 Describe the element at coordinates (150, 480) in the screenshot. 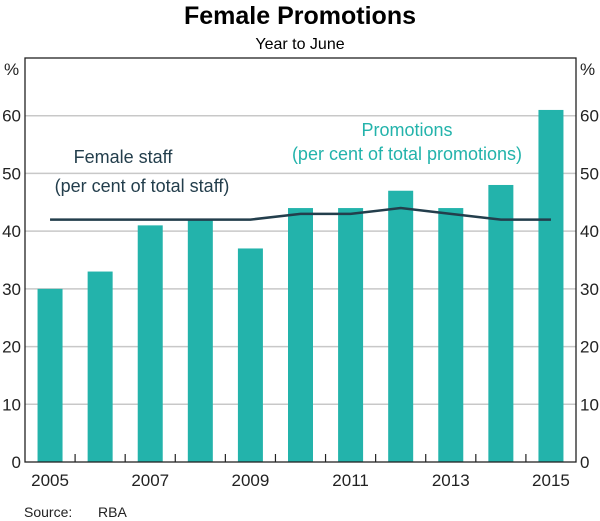

I see `x-tick-label: 2007` at that location.